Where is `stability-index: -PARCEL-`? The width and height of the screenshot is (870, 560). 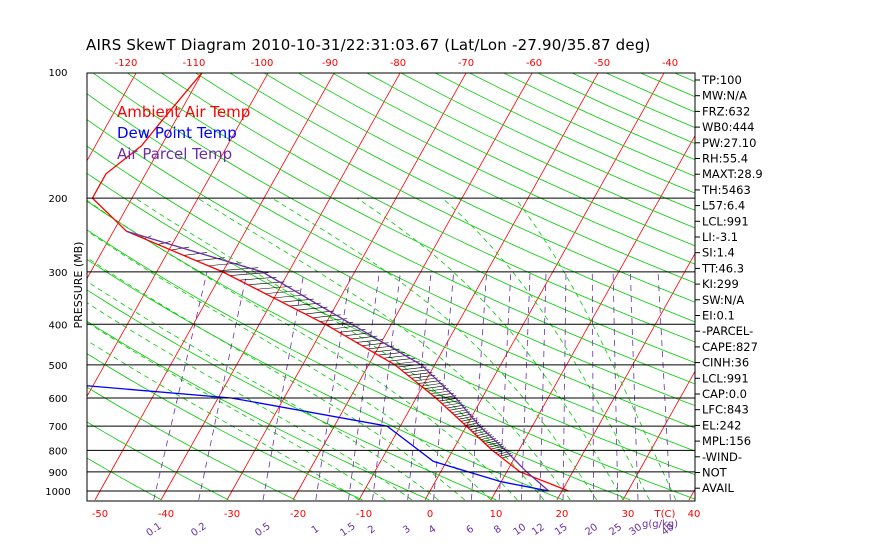
stability-index: -PARCEL- is located at coordinates (727, 331).